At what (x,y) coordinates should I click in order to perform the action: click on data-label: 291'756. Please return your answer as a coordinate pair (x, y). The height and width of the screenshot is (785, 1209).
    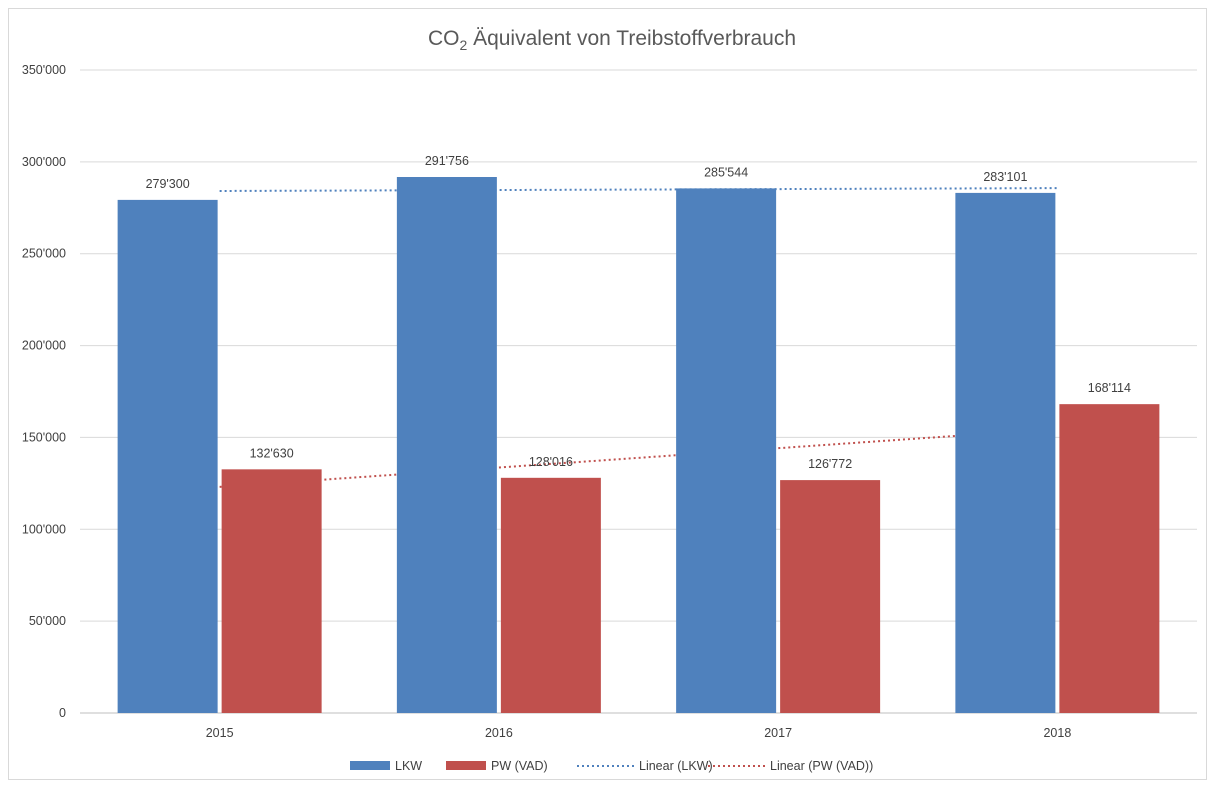
    Looking at the image, I should click on (447, 161).